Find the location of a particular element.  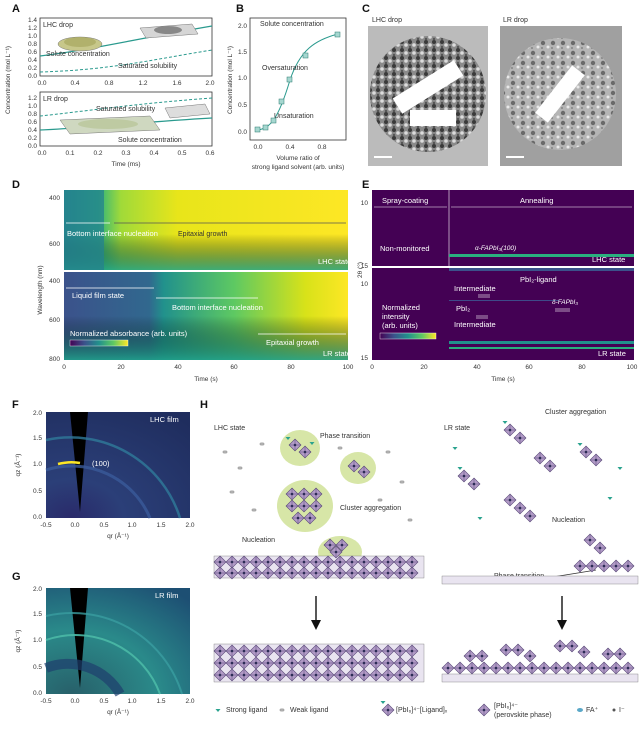

h-cluster-agg: Cluster aggregation is located at coordinates (370, 508).